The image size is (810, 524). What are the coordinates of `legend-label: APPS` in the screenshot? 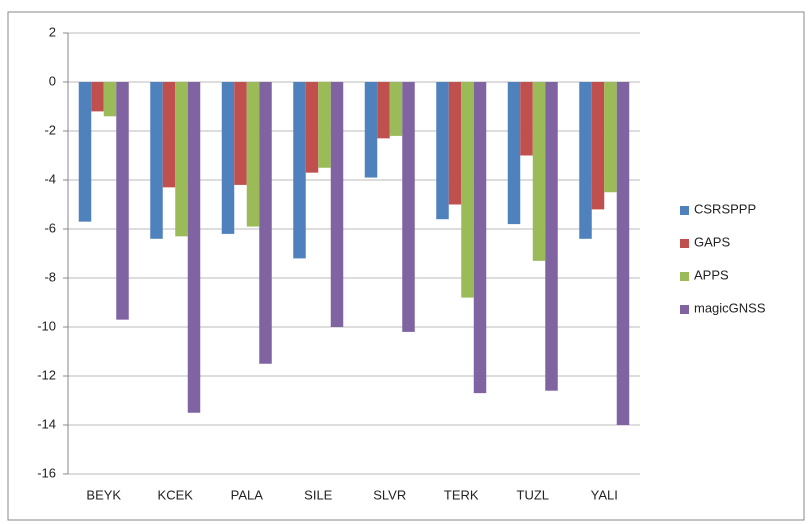 It's located at (711, 274).